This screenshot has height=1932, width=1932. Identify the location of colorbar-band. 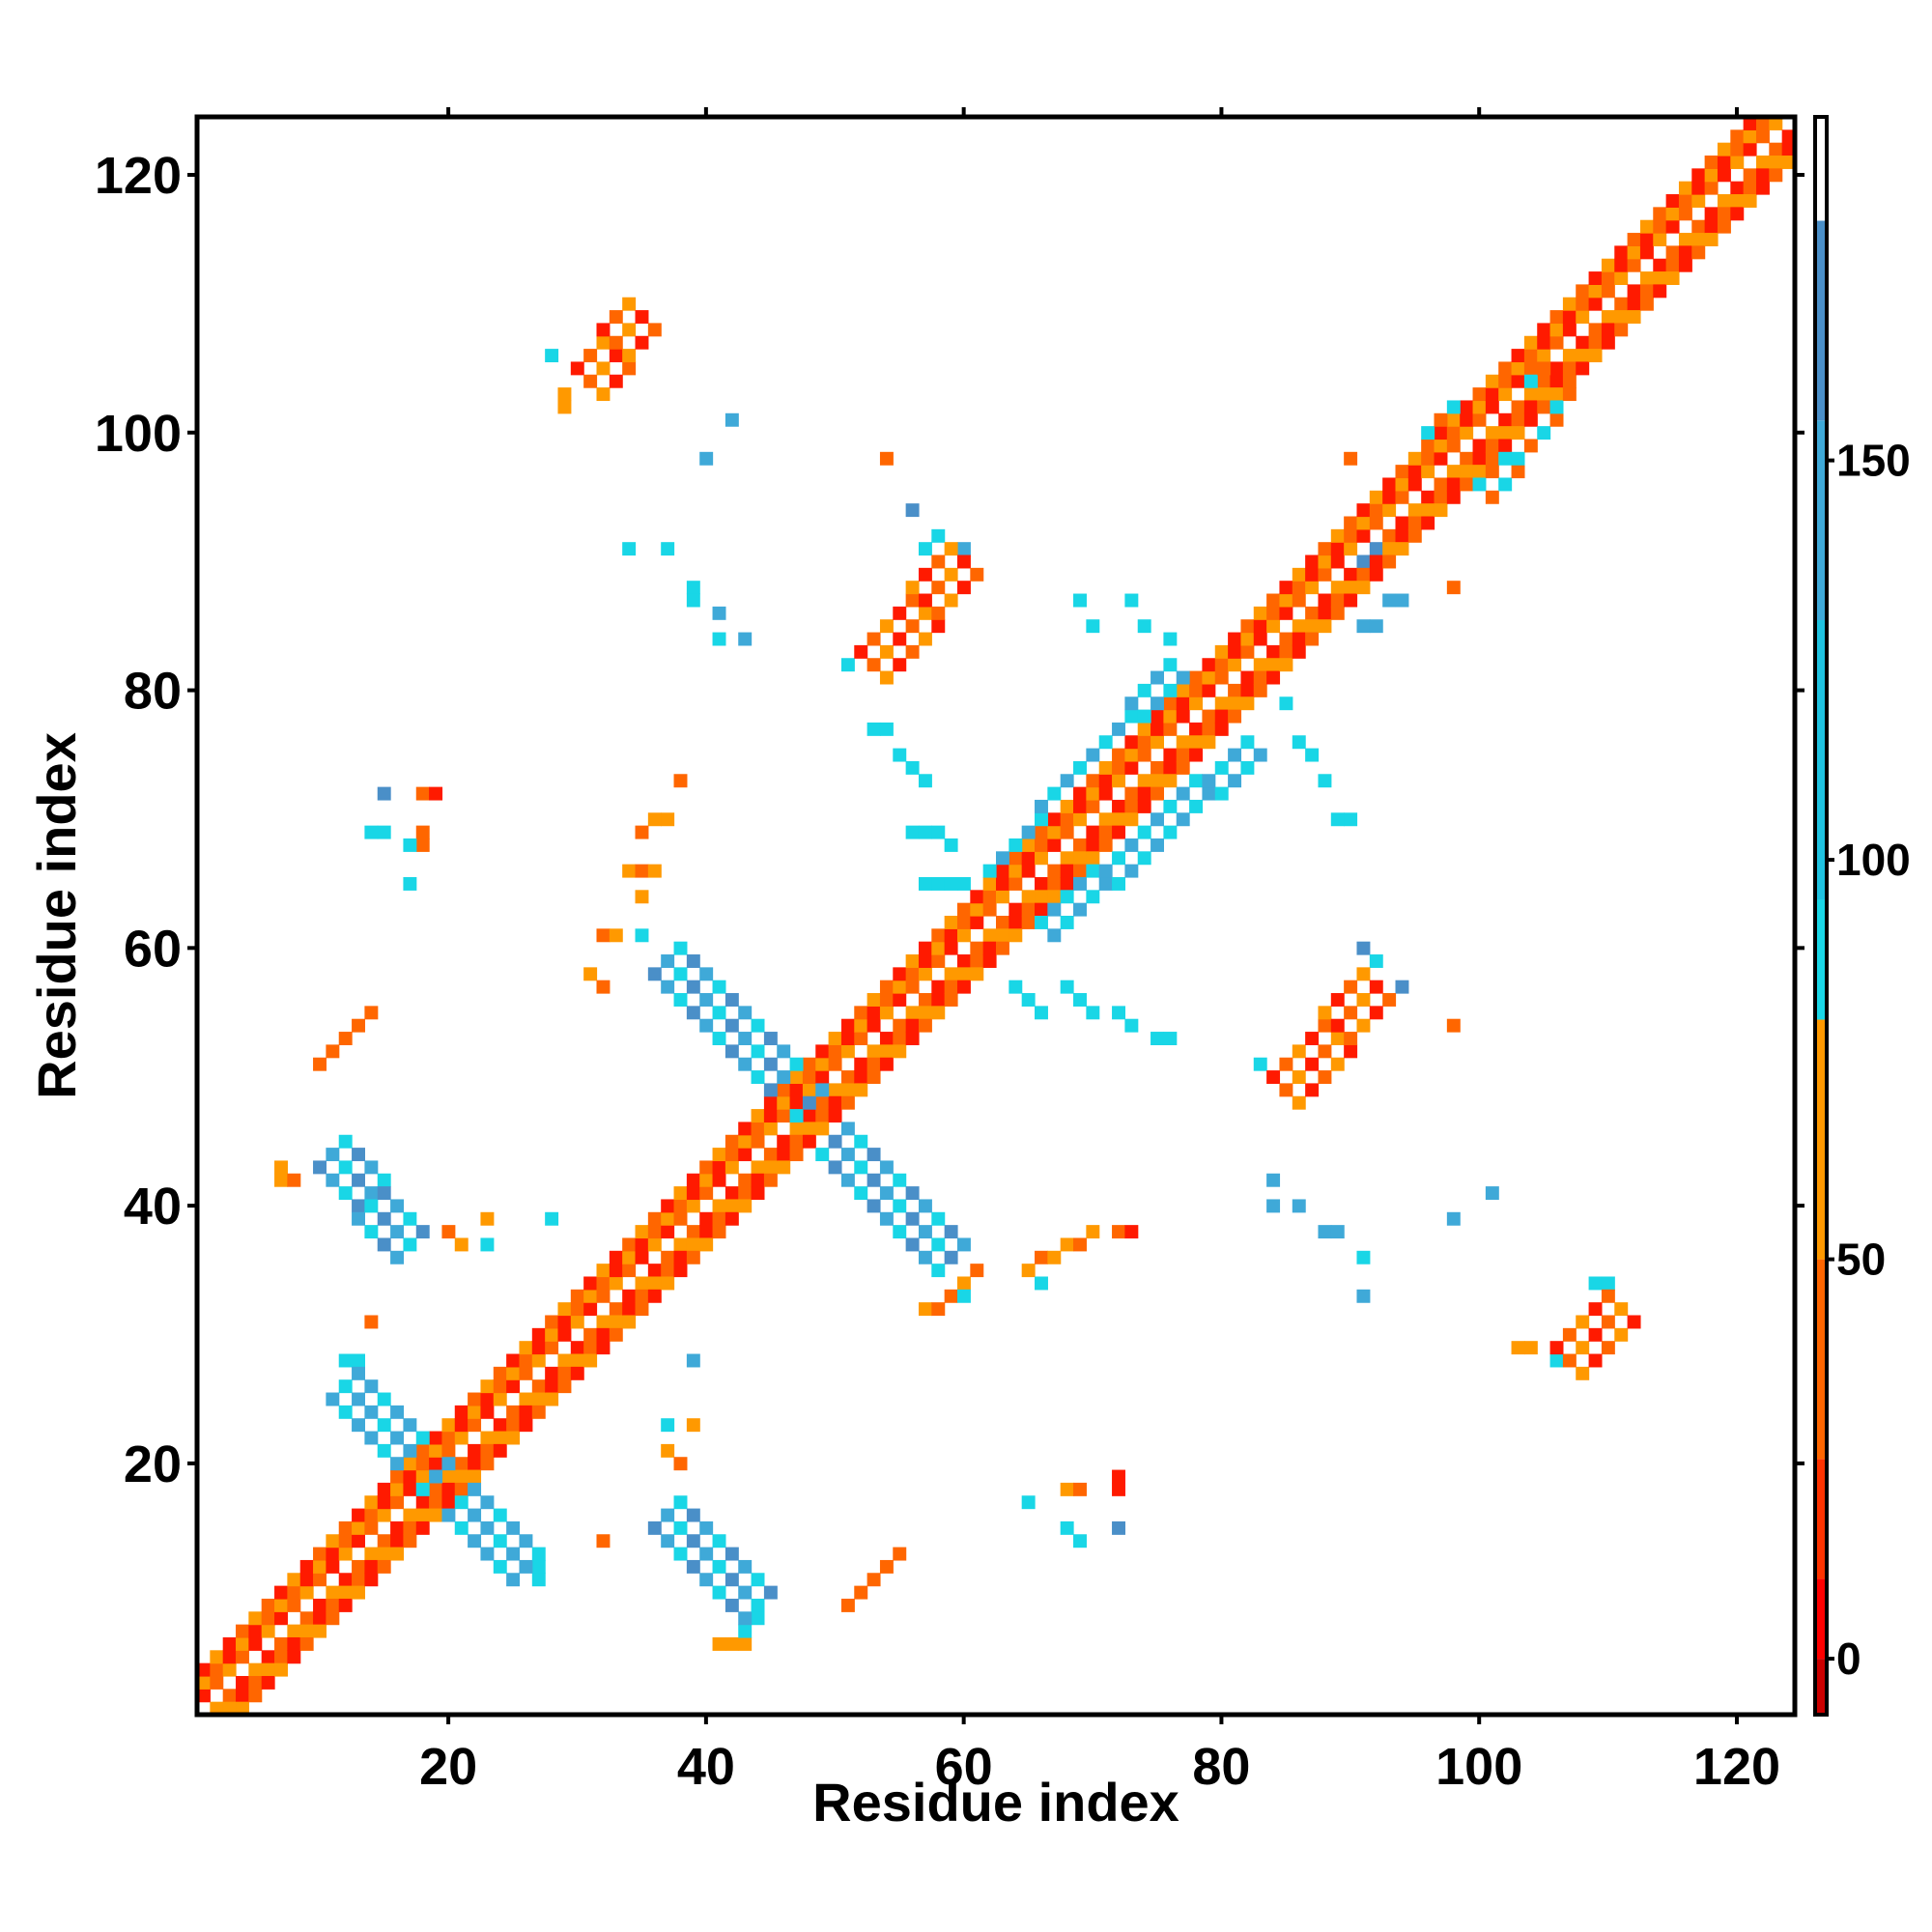
(1821, 1139).